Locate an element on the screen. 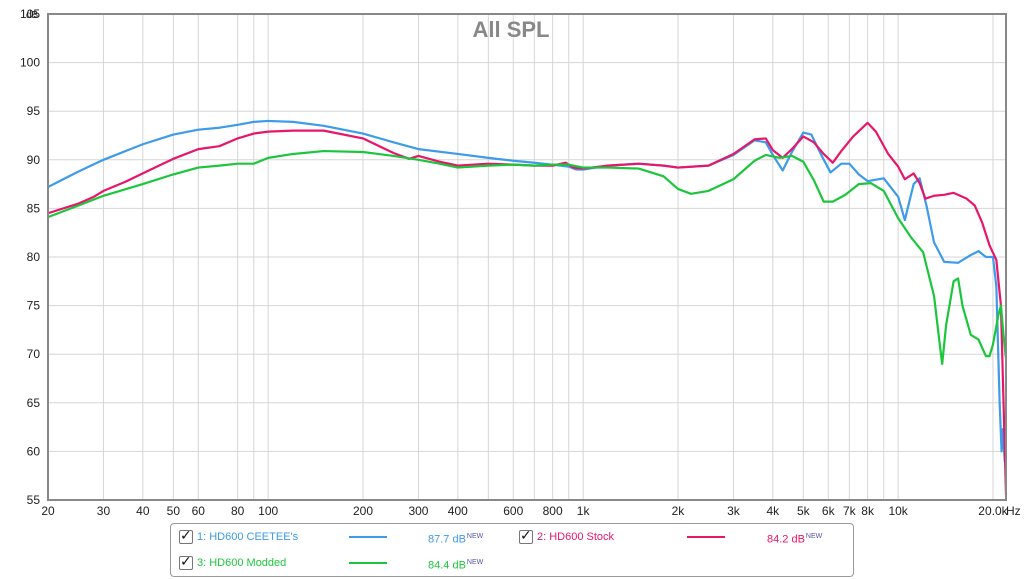 This screenshot has height=579, width=1024. x-tick-label: 7k is located at coordinates (850, 511).